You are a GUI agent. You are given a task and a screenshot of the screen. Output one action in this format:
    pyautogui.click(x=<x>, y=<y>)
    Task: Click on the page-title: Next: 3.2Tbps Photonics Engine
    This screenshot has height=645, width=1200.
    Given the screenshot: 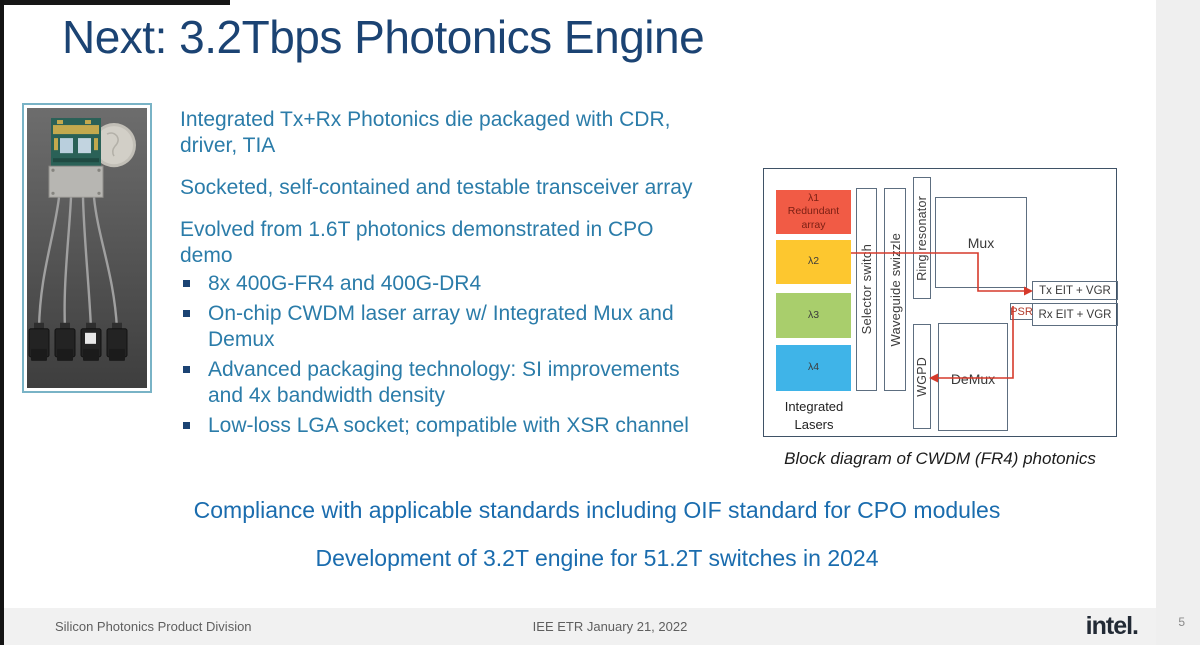 What is the action you would take?
    pyautogui.click(x=383, y=37)
    